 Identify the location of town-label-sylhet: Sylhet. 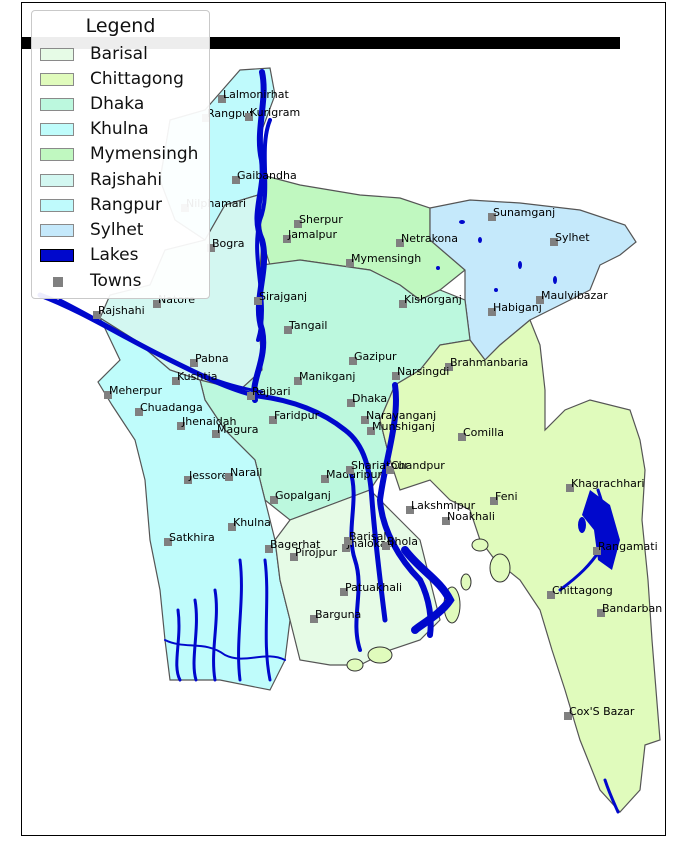
(572, 237).